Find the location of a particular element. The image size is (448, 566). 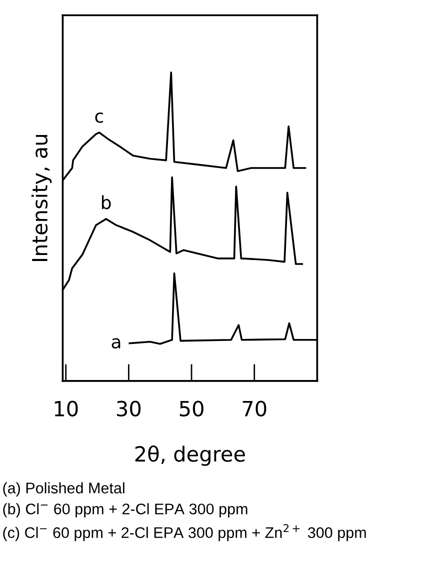

text: (b) Cl$^{−}$ 60 ppm + 2-Cl EPA 300 ppm is located at coordinates (125, 510).